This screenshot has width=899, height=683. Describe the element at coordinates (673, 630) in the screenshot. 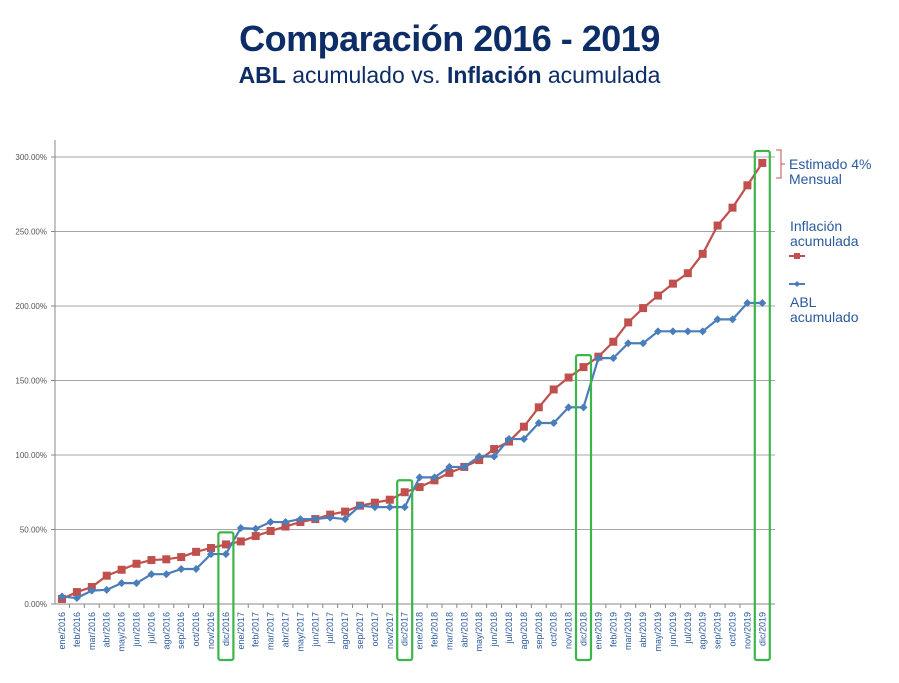

I see `x-tick-label: jun/2019` at that location.